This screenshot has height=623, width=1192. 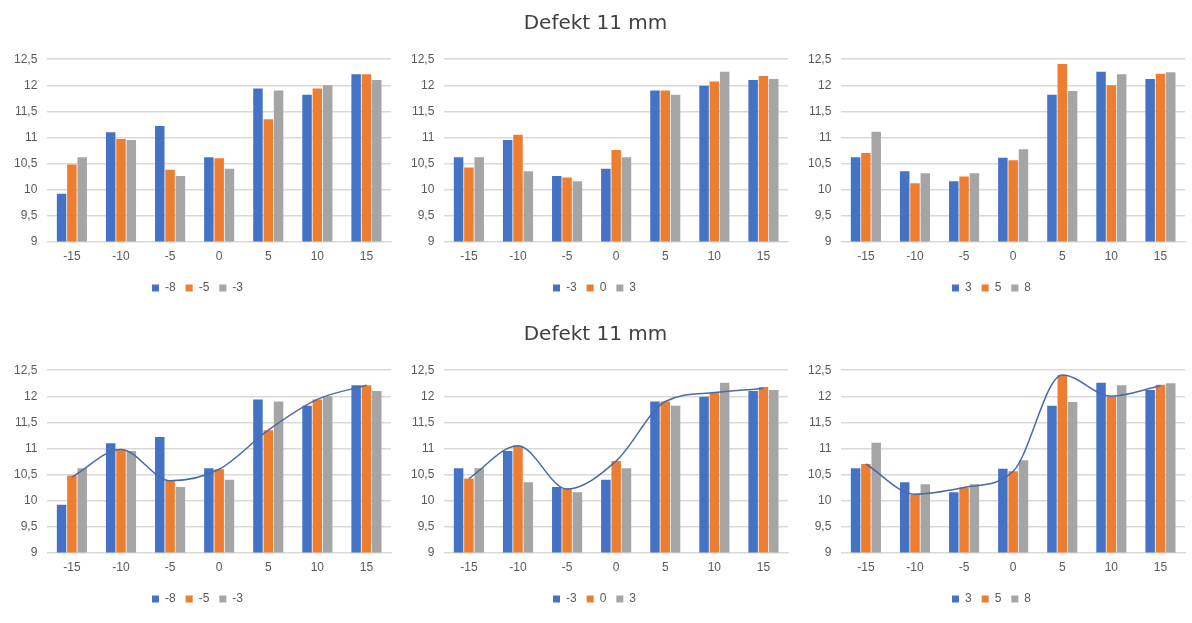 I want to click on legend-label: 8, so click(x=1028, y=598).